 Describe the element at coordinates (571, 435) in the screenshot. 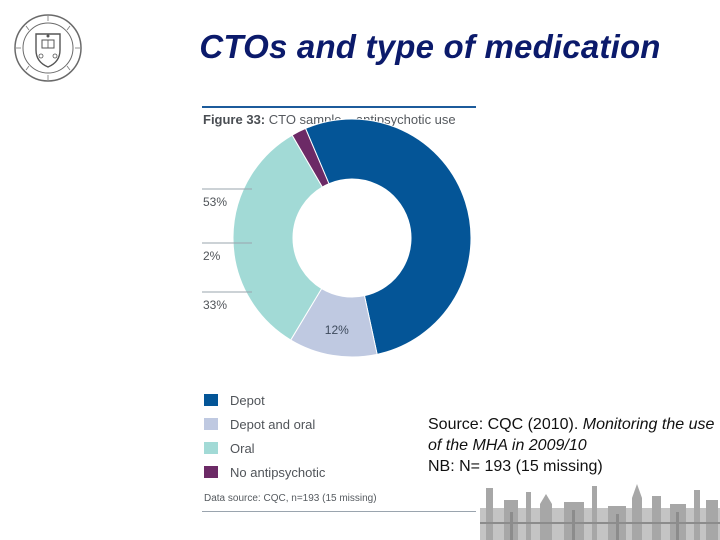

I see `source-note-publication: Monitoring the use of the MHA in 2009/10` at that location.